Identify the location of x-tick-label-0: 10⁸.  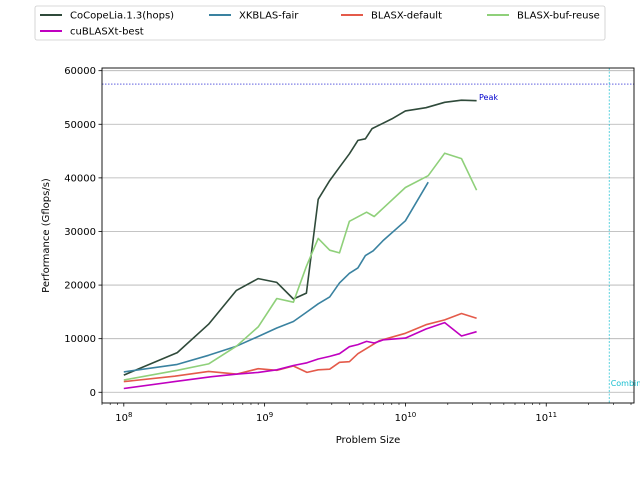
(123, 417).